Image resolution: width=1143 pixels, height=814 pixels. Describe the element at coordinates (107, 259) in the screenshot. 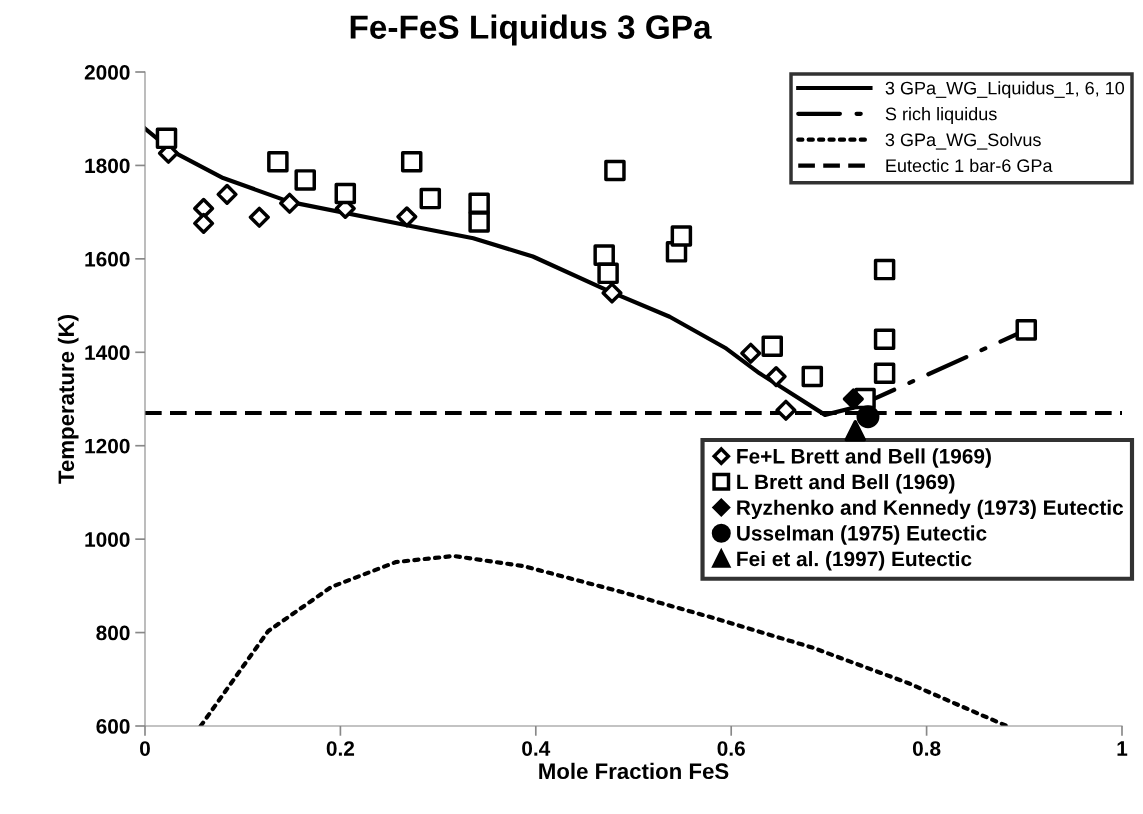

I see `y-tick-label: 1600` at that location.